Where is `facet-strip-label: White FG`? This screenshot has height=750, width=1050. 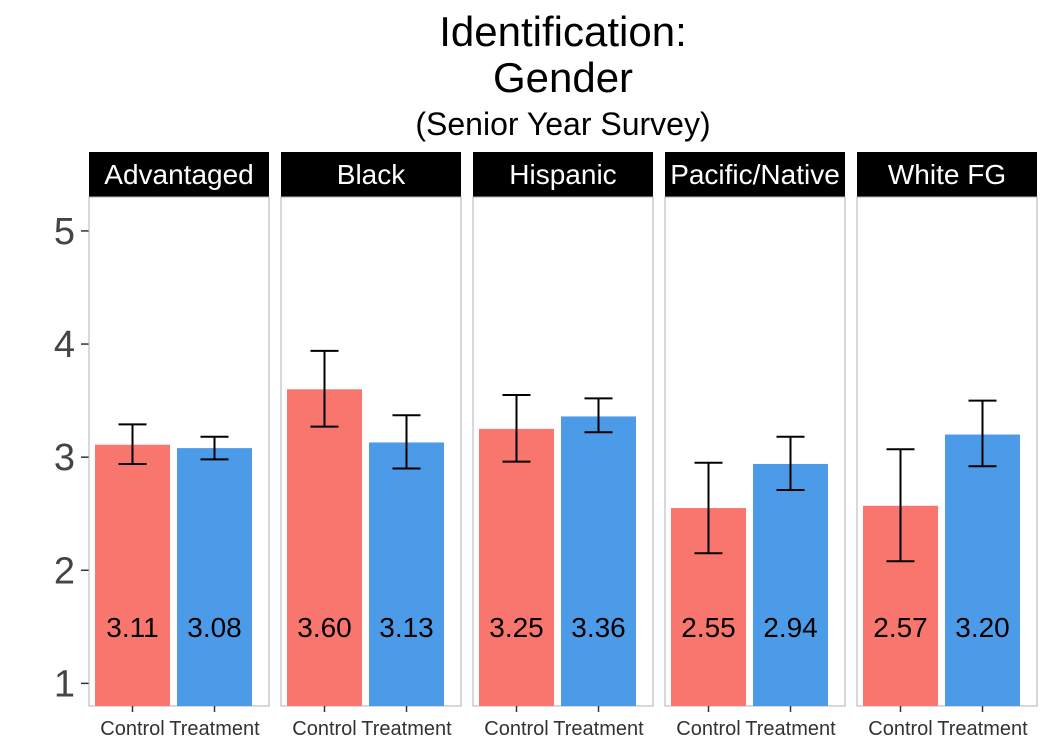 facet-strip-label: White FG is located at coordinates (947, 174).